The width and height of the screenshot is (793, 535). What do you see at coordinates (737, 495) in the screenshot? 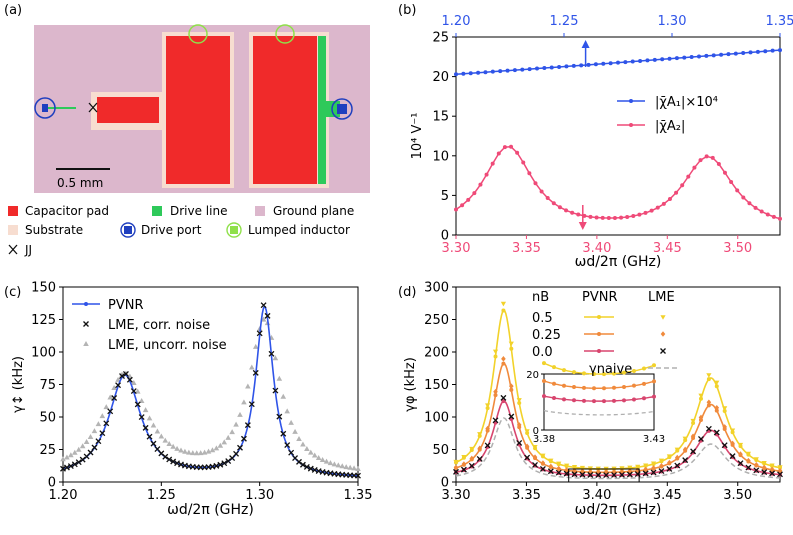
I see `x-tick-label: 3.50` at bounding box center [737, 495].